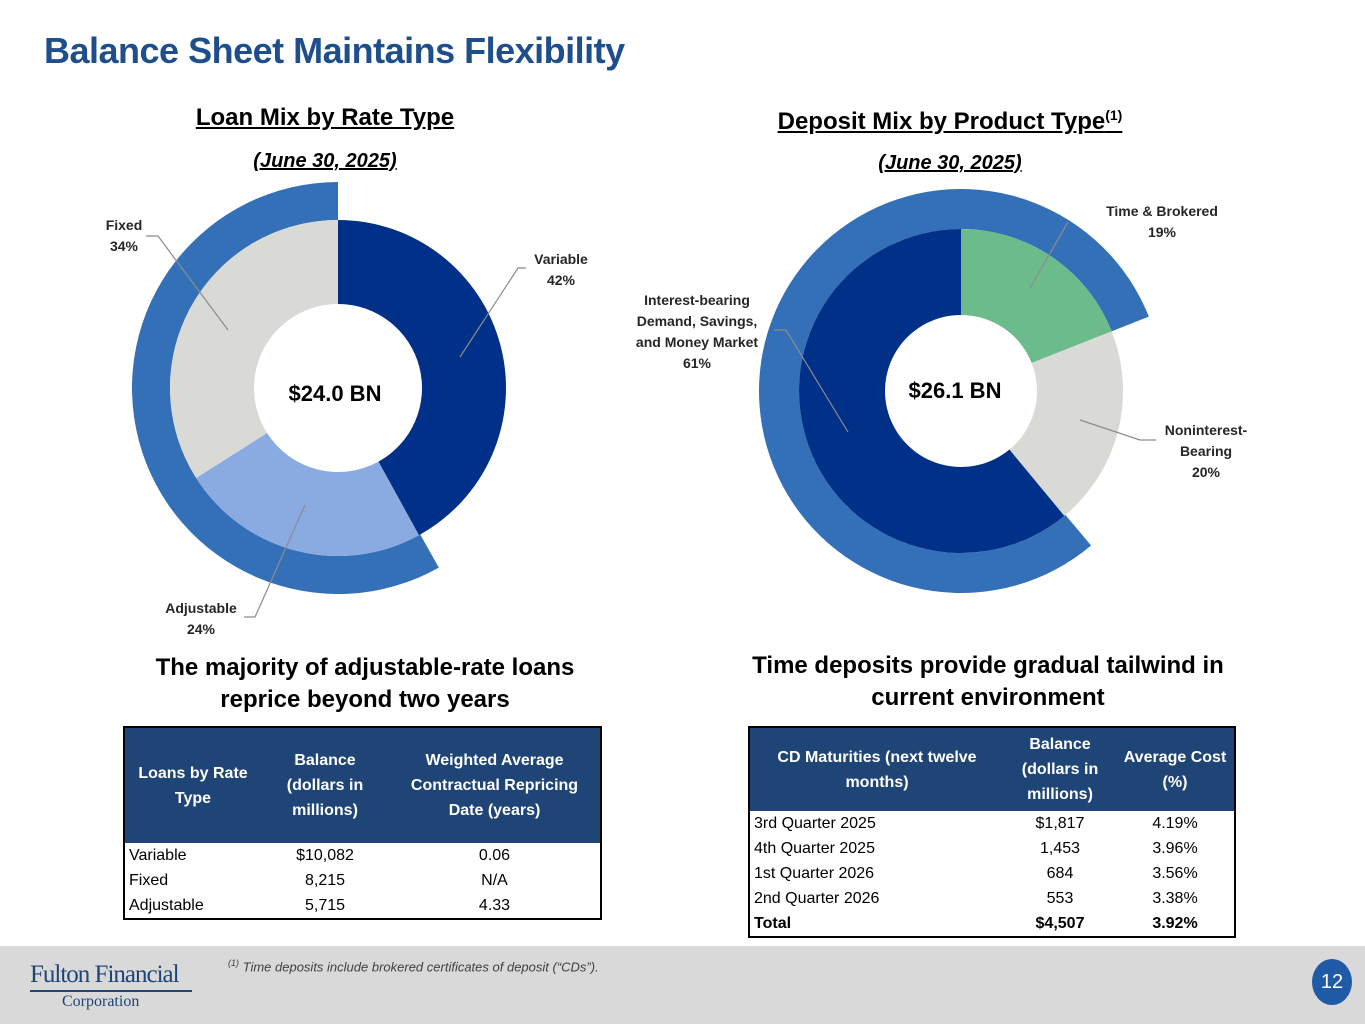  Describe the element at coordinates (307, 494) in the screenshot. I see `loan-slice-adjustable` at that location.